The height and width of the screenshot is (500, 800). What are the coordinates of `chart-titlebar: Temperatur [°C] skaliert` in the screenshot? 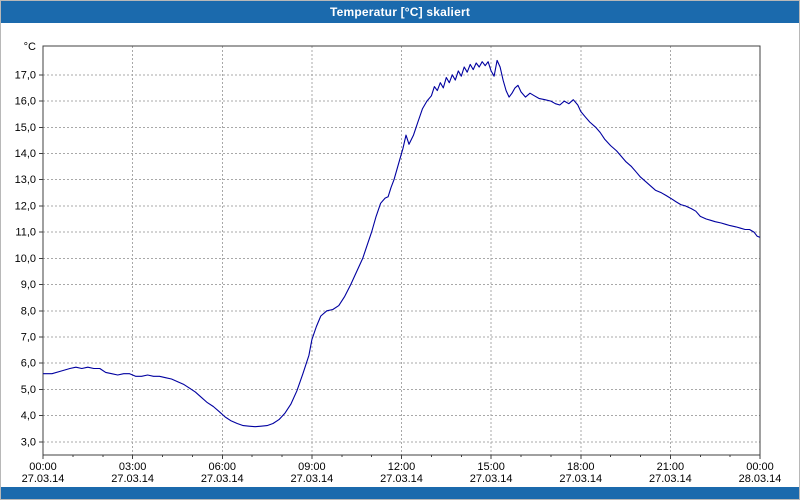 It's located at (400, 12).